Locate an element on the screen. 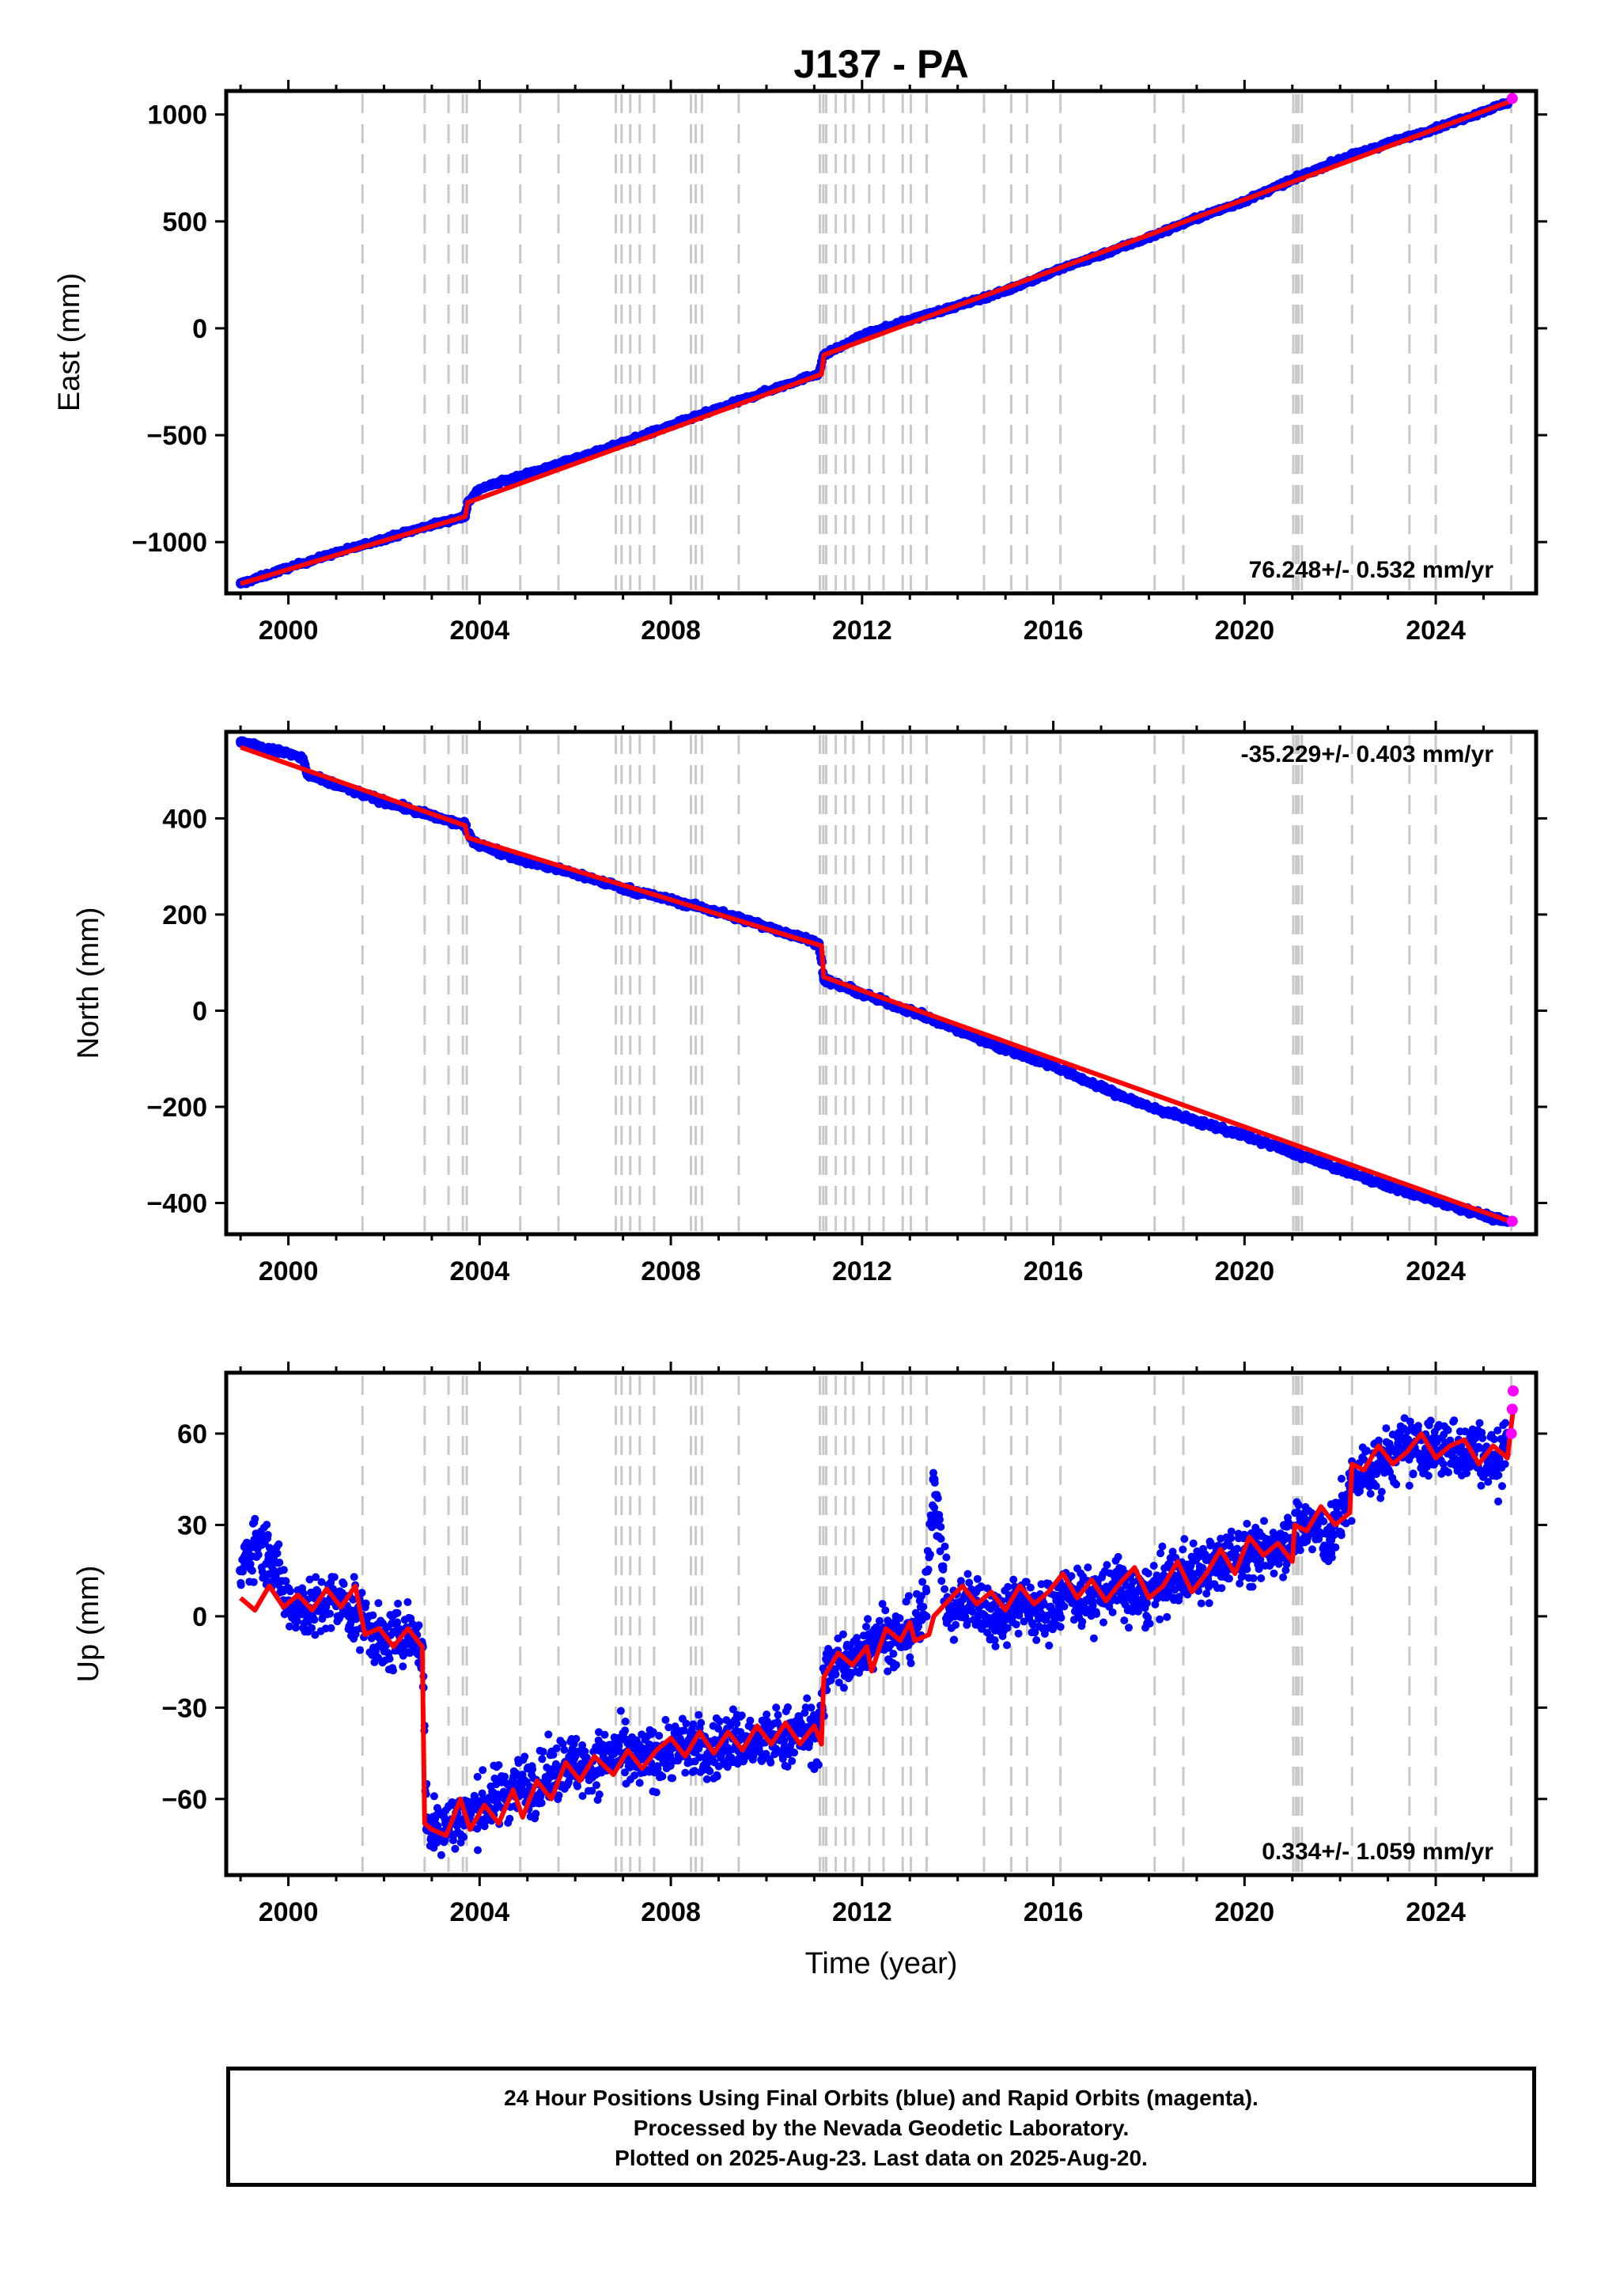  y-axis-label: North (mm) is located at coordinates (88, 983).